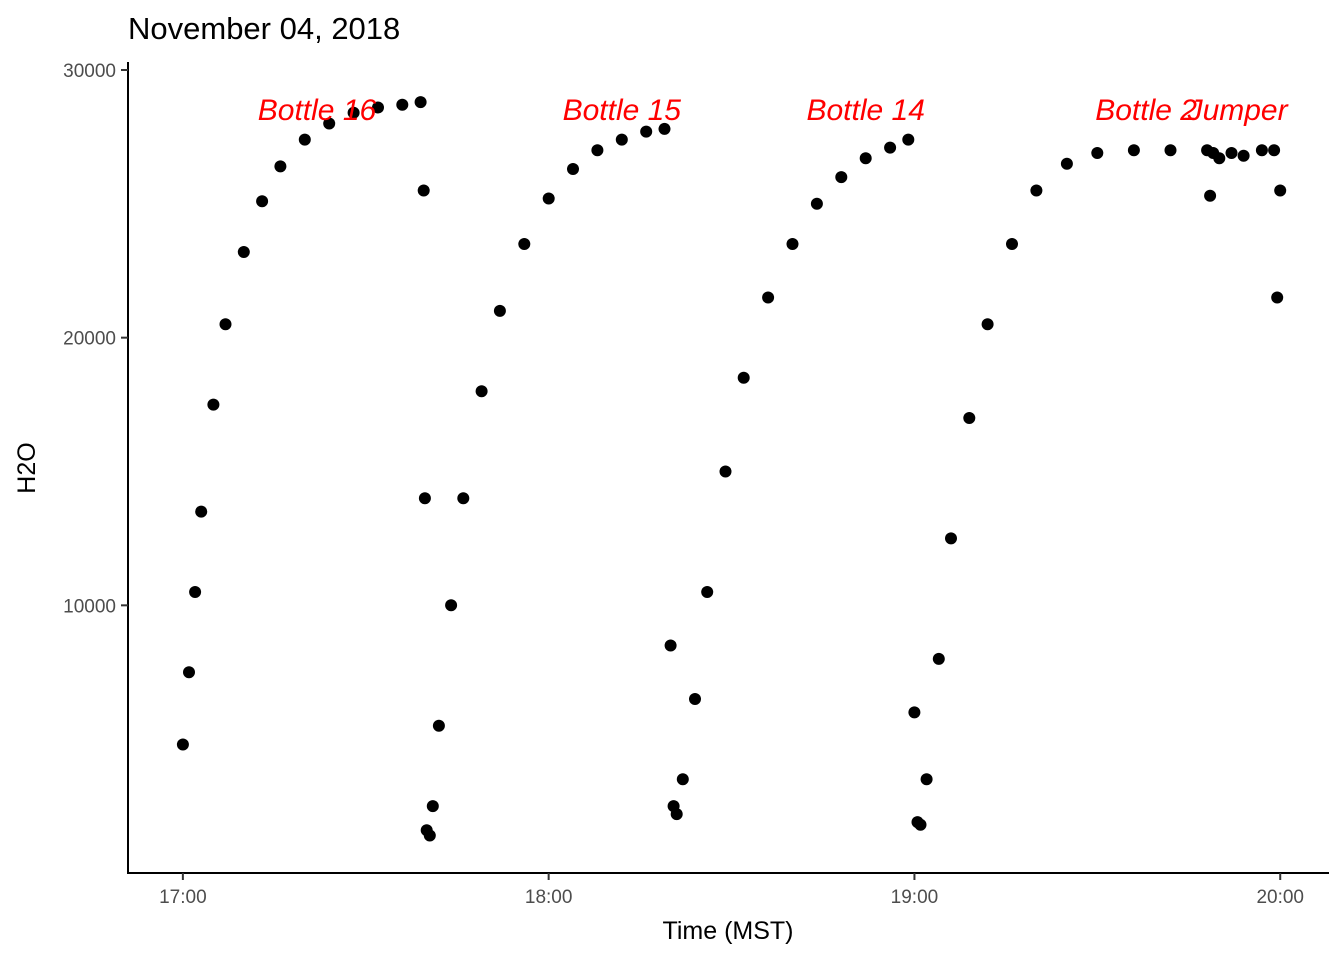 The height and width of the screenshot is (960, 1344). Describe the element at coordinates (264, 28) in the screenshot. I see `chart-title: November 04, 2018` at that location.